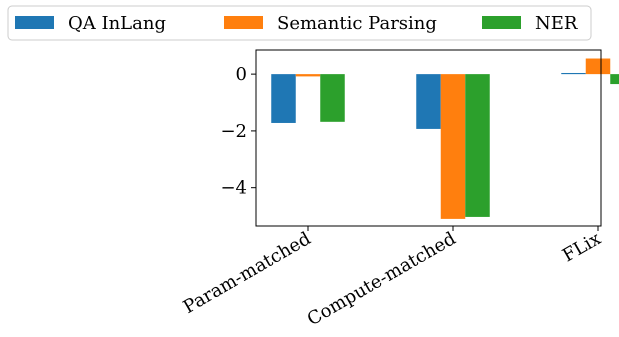  What do you see at coordinates (556, 23) in the screenshot?
I see `legend-label: NER` at bounding box center [556, 23].